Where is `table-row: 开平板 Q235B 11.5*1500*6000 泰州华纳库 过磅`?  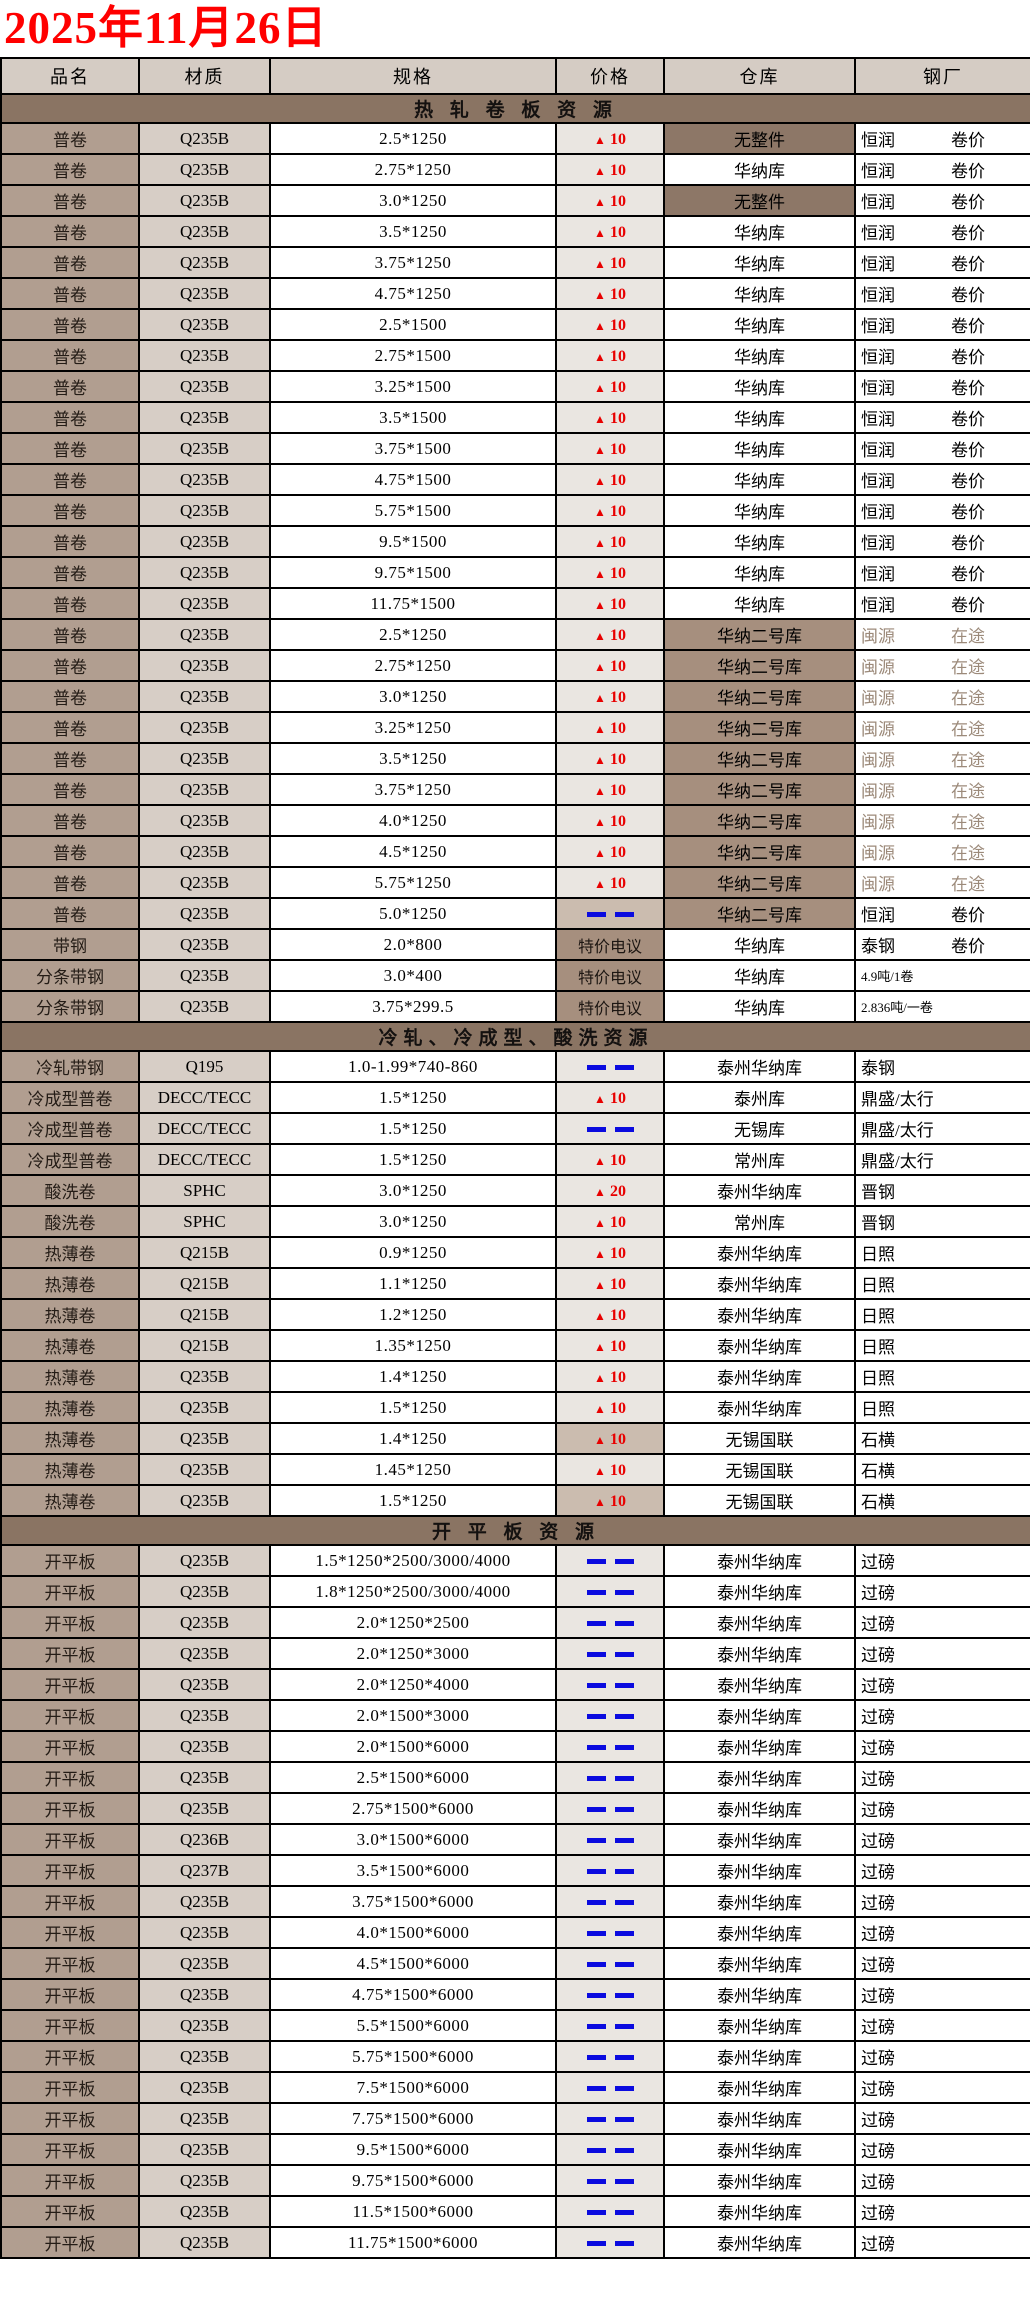 table-row: 开平板 Q235B 11.5*1500*6000 泰州华纳库 过磅 is located at coordinates (515, 2211).